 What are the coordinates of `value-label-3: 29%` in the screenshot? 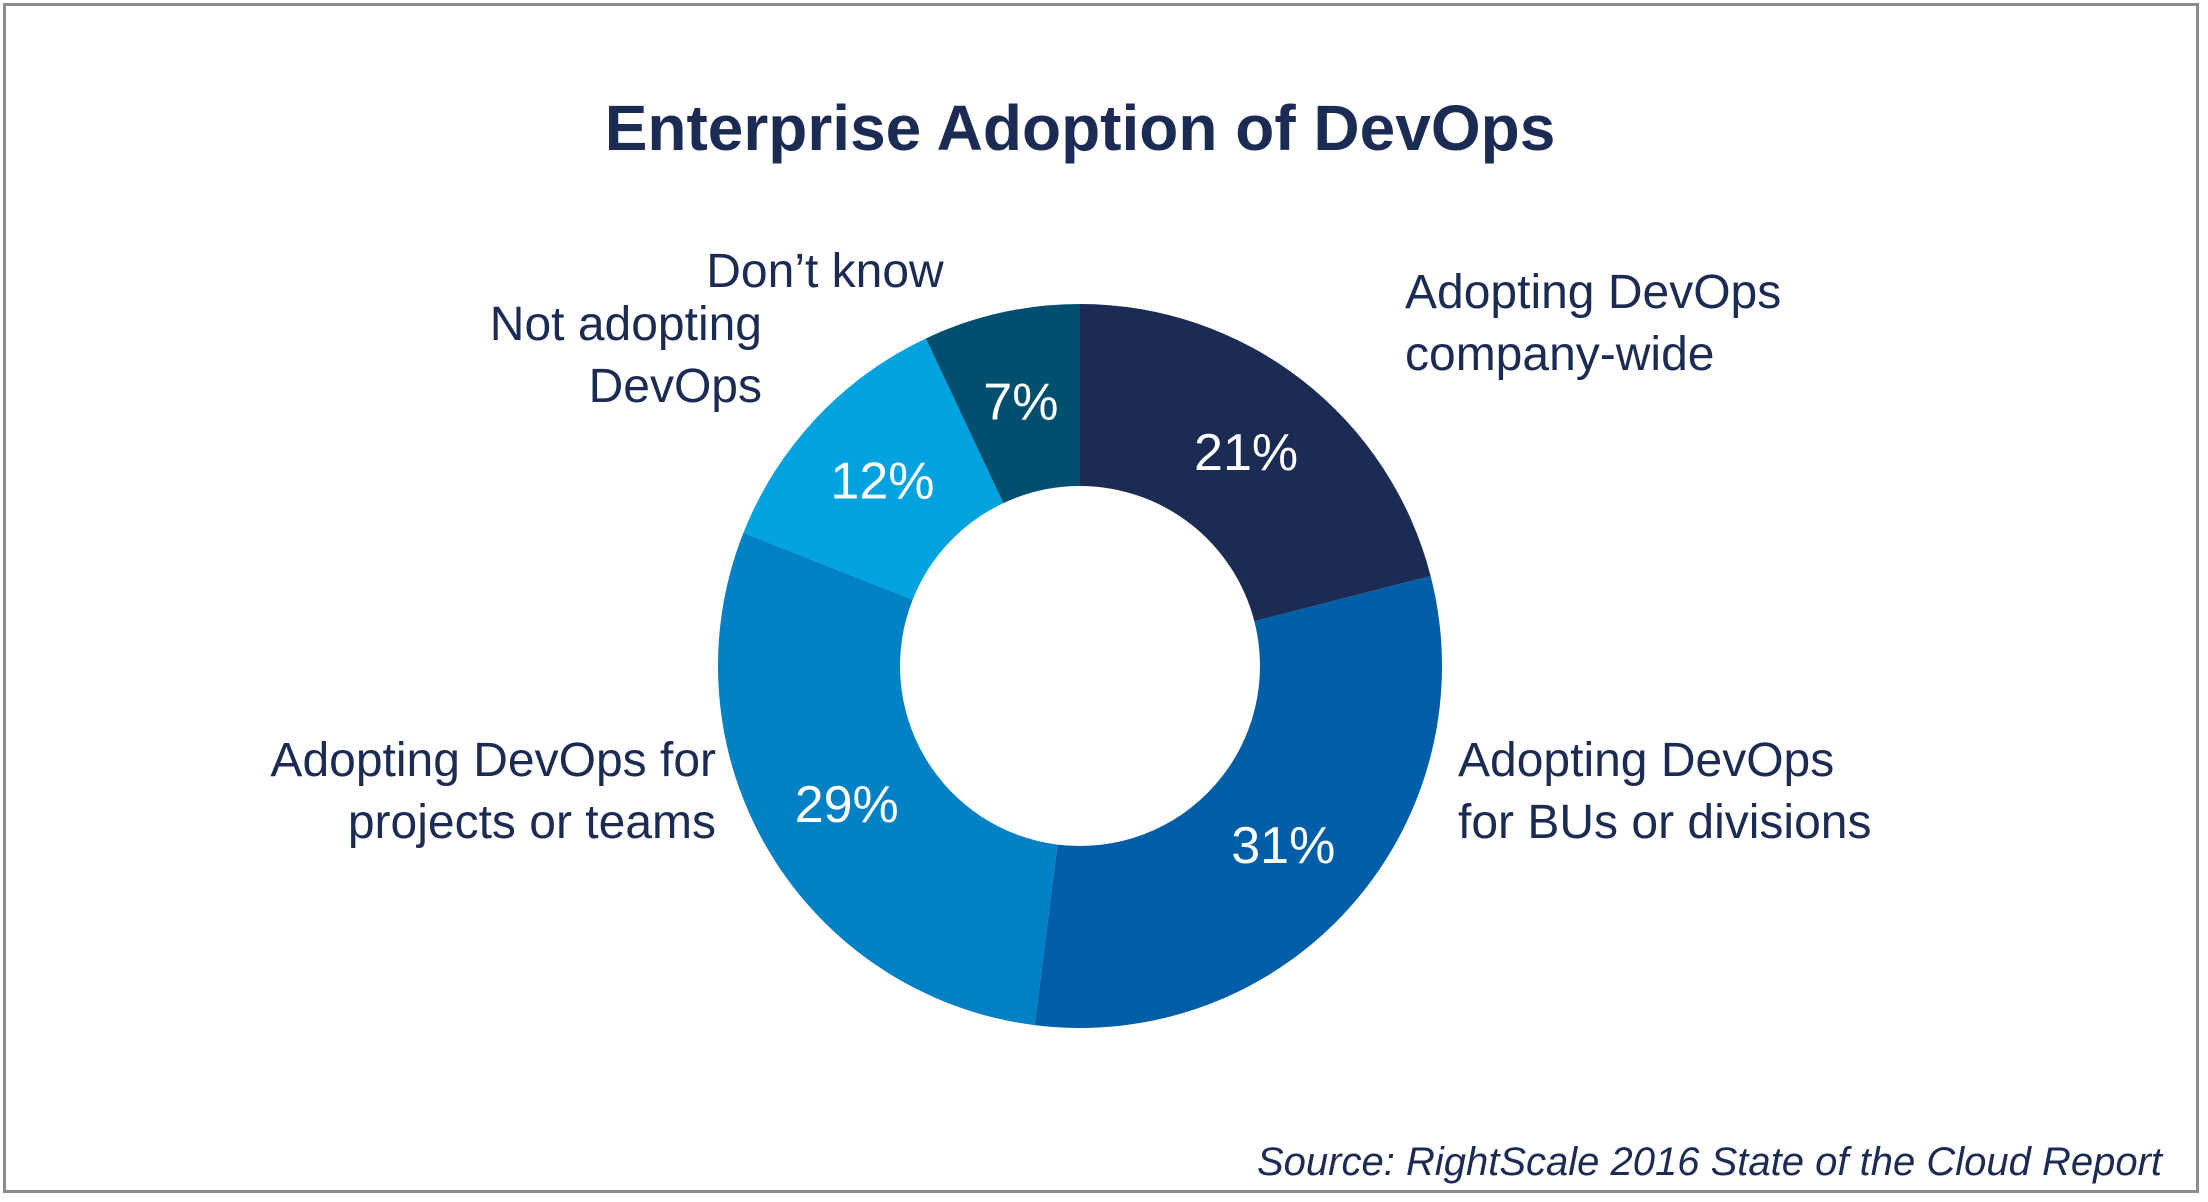 It's located at (847, 805).